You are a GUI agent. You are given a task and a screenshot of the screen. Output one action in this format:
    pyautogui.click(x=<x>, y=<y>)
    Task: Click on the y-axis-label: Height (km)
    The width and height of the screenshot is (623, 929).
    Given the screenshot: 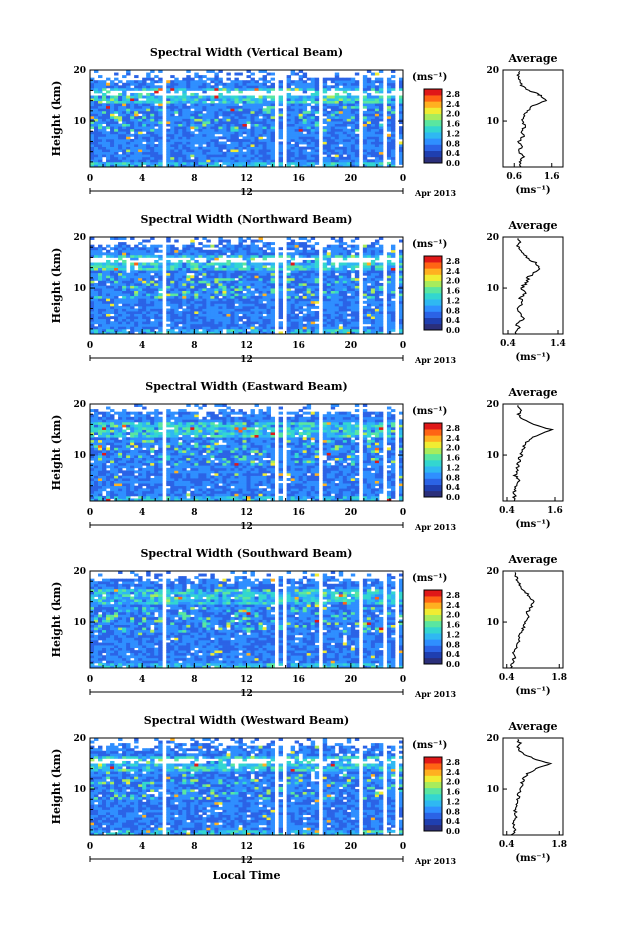 What is the action you would take?
    pyautogui.click(x=56, y=119)
    